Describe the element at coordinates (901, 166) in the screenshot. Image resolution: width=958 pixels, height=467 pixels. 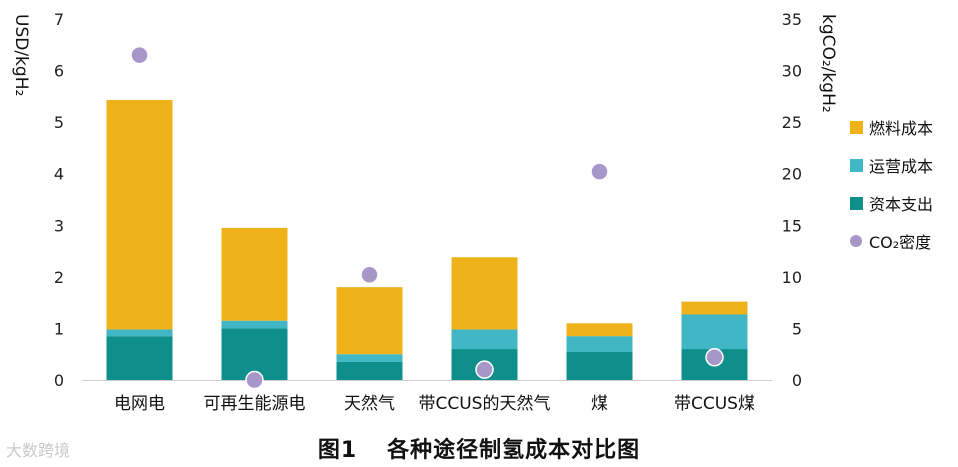
I see `legend-label-opex: 运营成本` at that location.